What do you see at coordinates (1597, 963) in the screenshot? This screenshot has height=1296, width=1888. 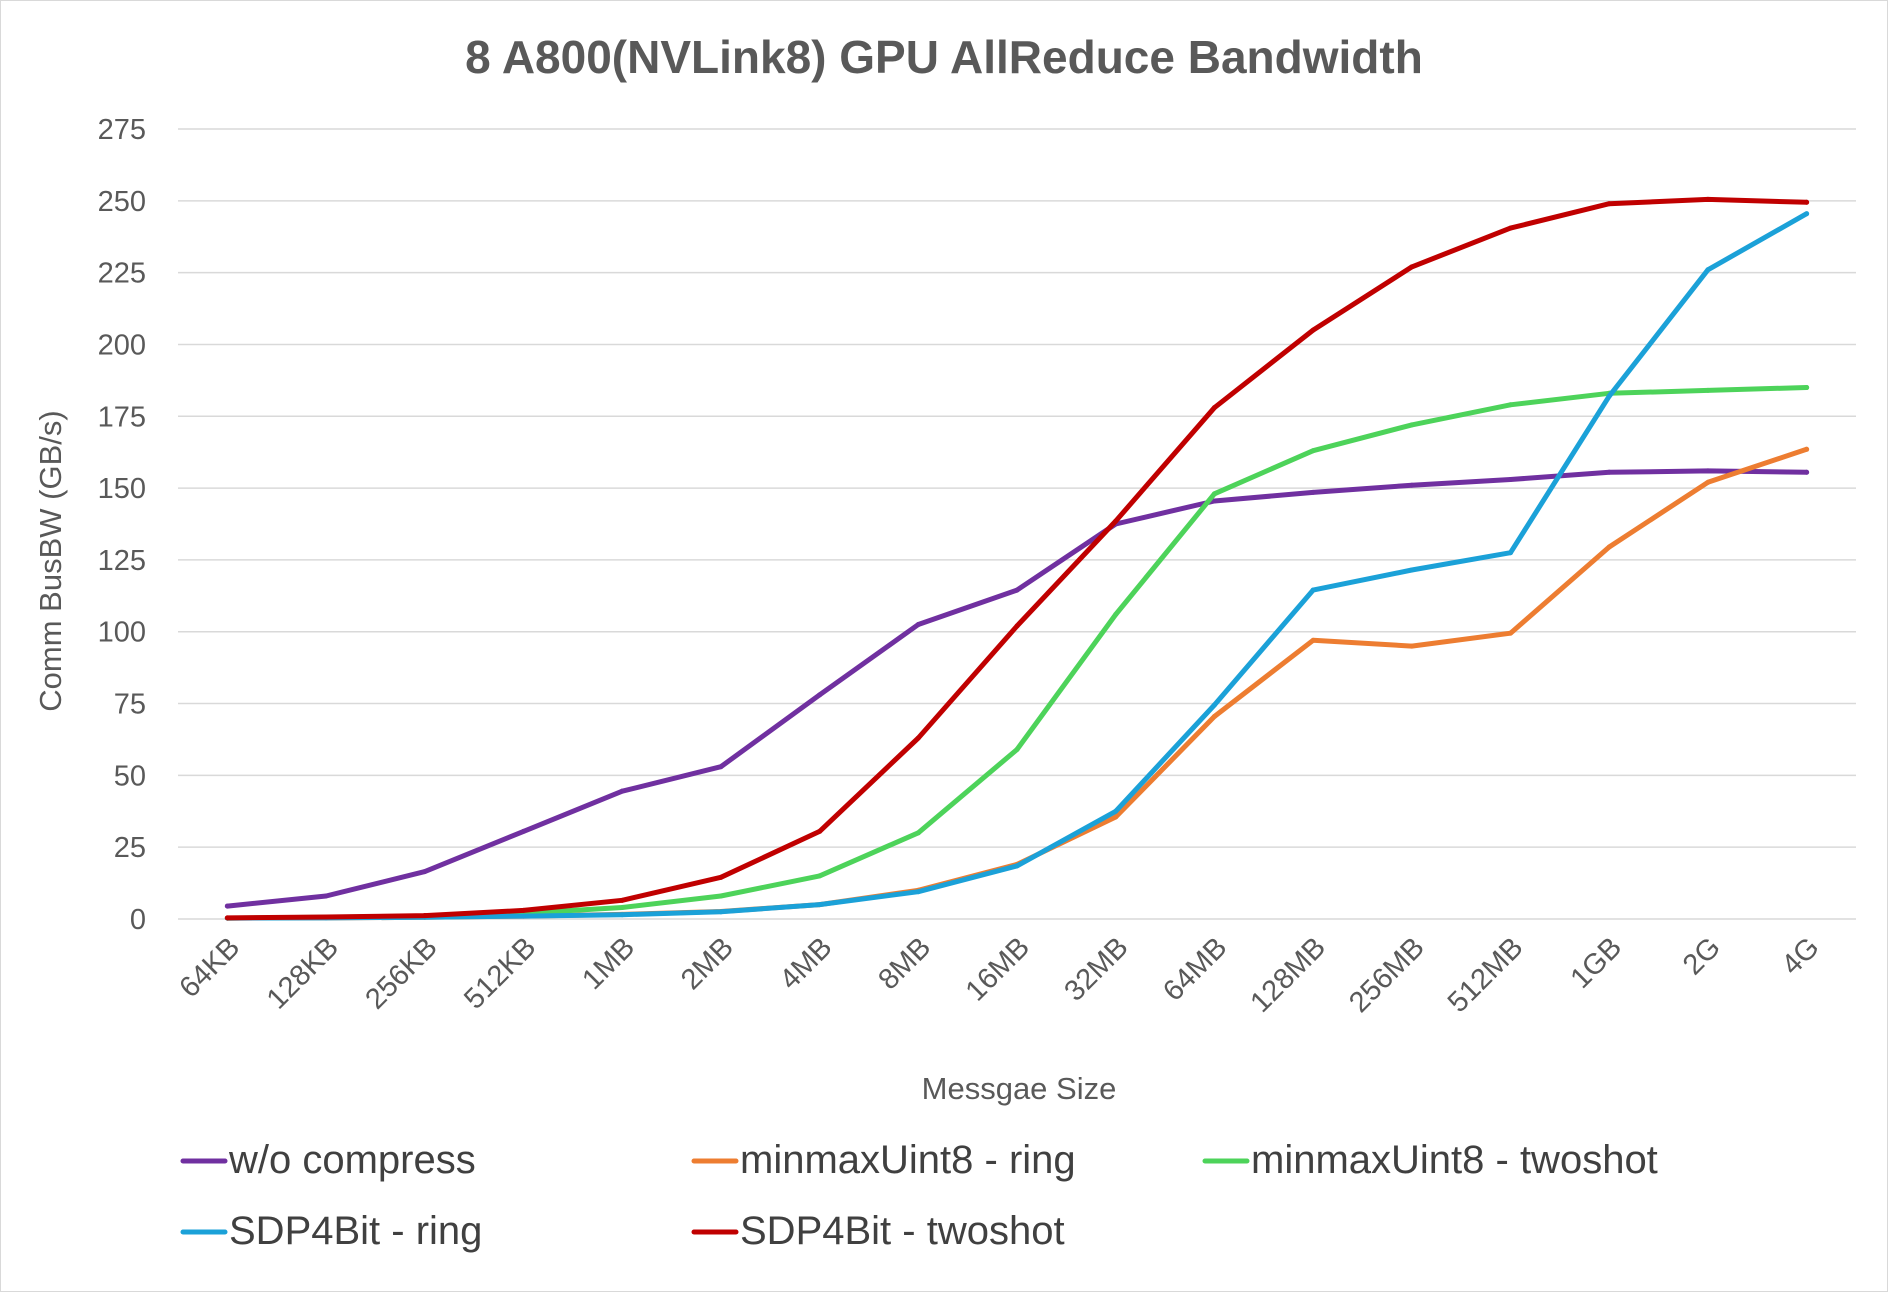 I see `x-tick-label: 1GB` at bounding box center [1597, 963].